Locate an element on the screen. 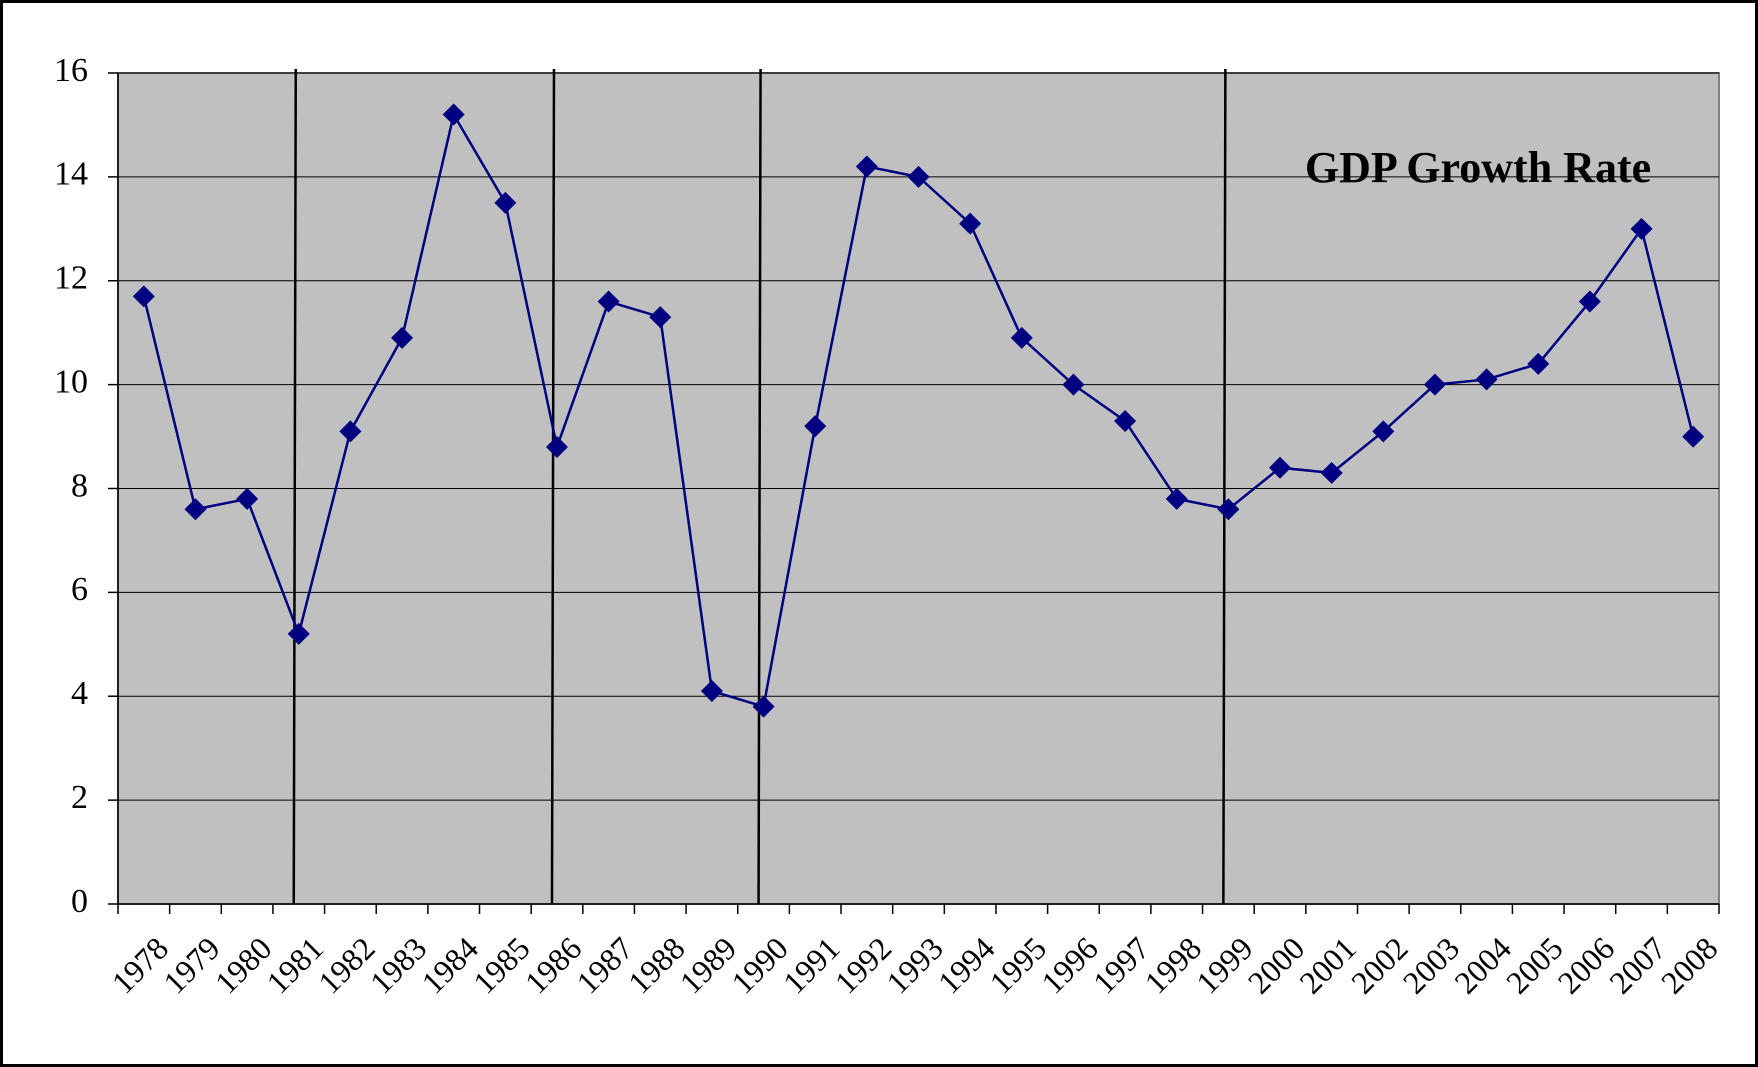 This screenshot has width=1758, height=1067. y-tick-label: 0 is located at coordinates (79, 901).